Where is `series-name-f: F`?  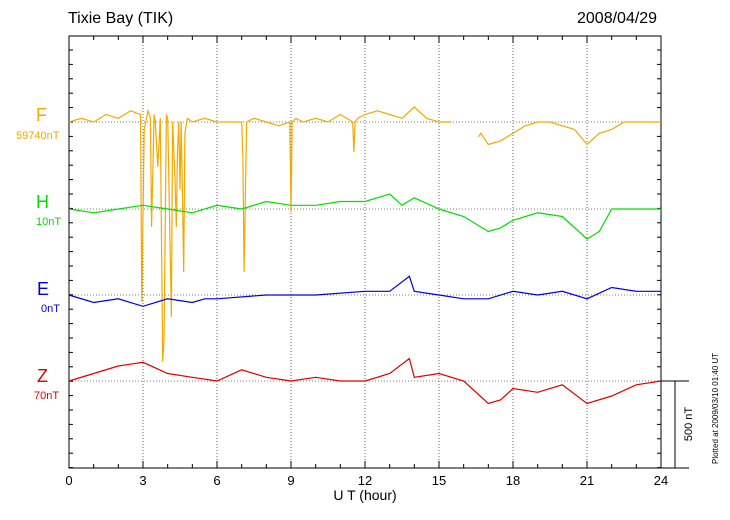
series-name-f: F is located at coordinates (41, 115).